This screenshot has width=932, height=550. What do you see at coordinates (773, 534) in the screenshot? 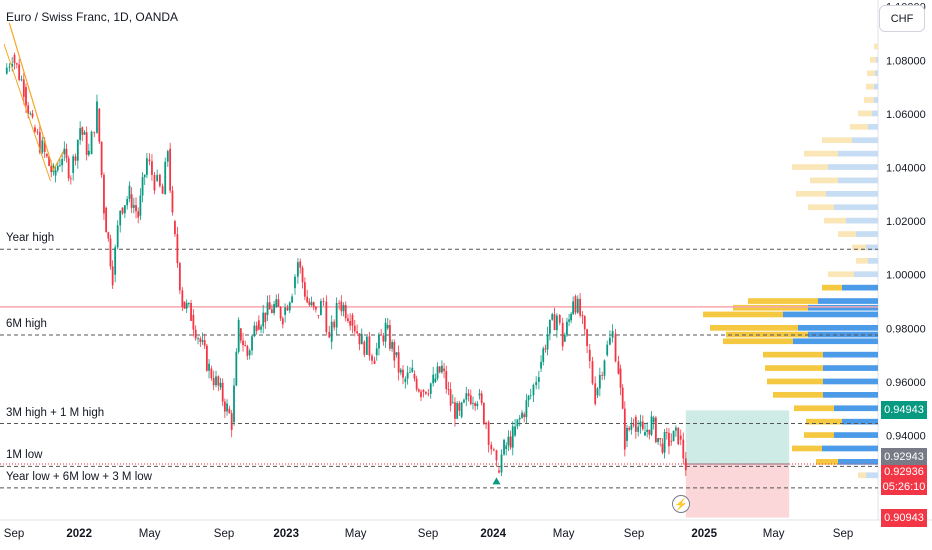
I see `time-axis-tick: May` at bounding box center [773, 534].